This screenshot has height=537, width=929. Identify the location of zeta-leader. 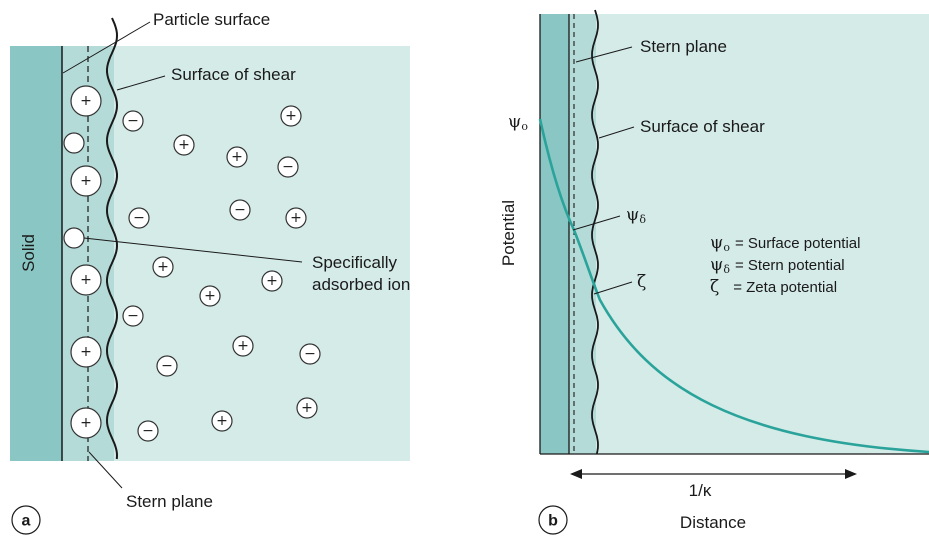
(613, 288).